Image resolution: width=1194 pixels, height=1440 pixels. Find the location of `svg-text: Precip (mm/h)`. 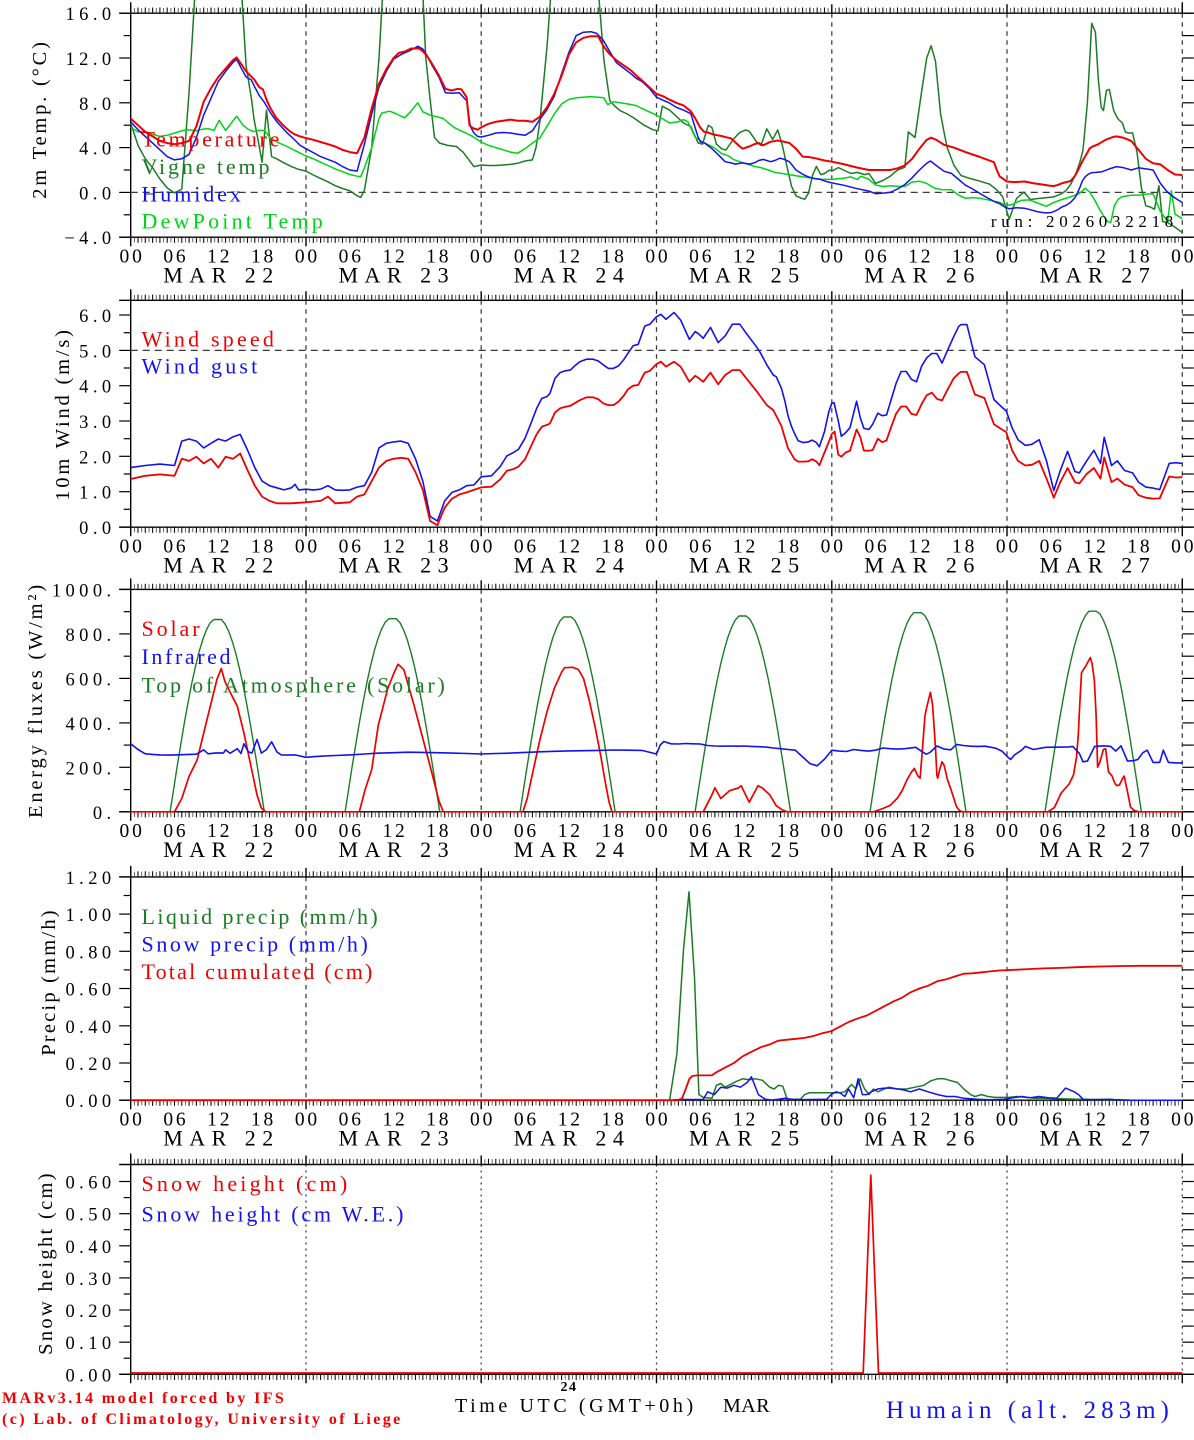

svg-text: Precip (mm/h) is located at coordinates (49, 982).